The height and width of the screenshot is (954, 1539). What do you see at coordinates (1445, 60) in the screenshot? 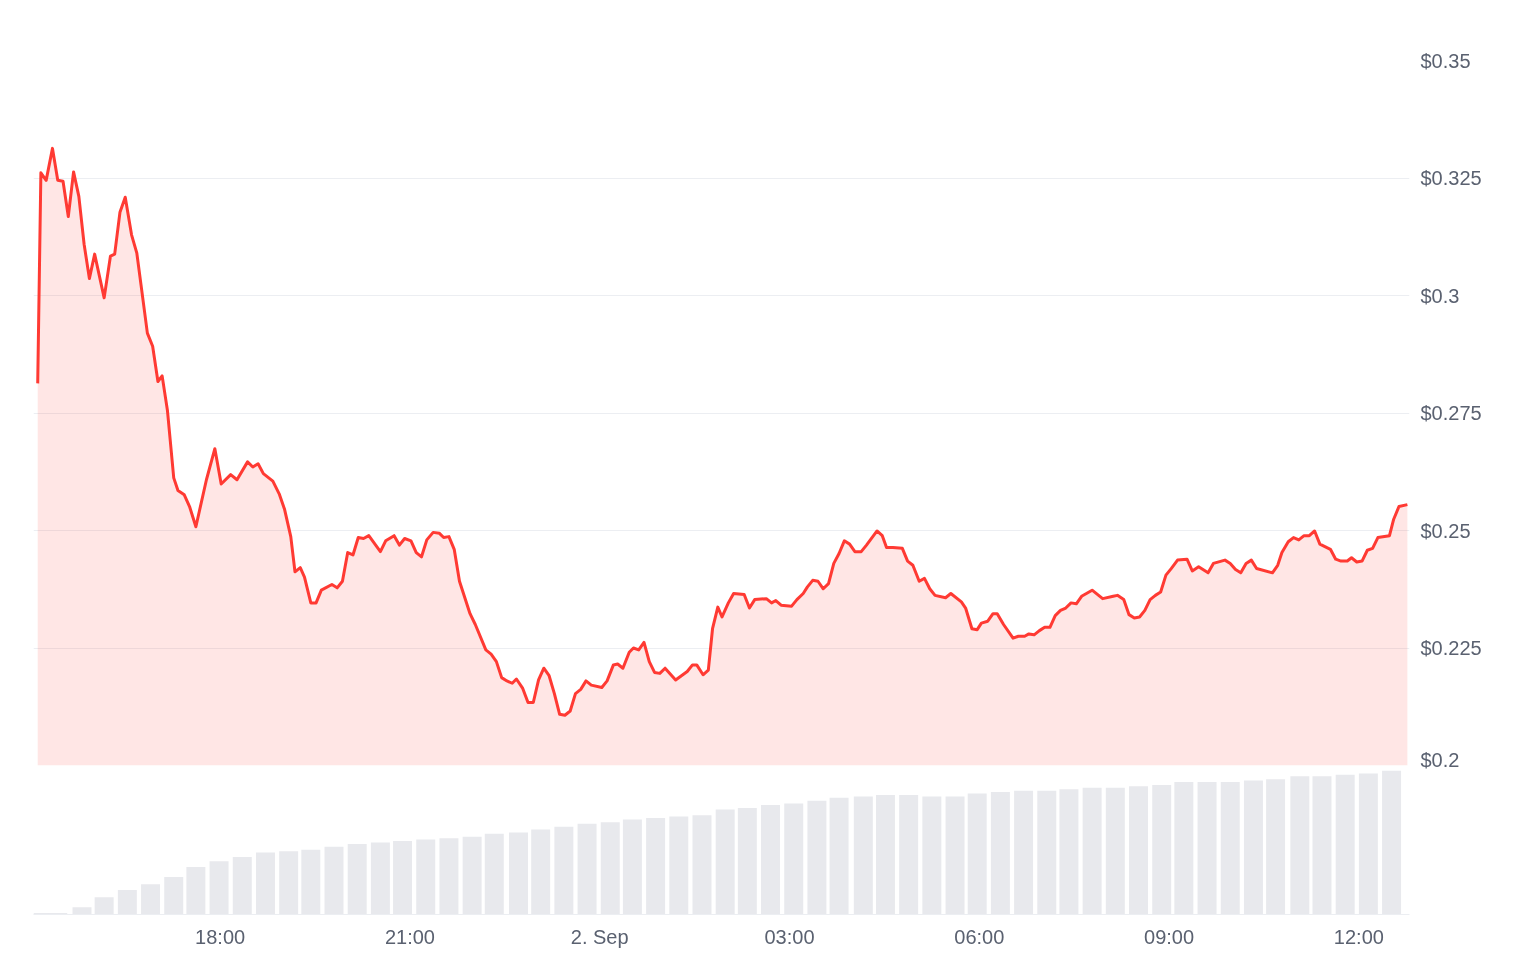
I see `y-tick-label: $0.35` at bounding box center [1445, 60].